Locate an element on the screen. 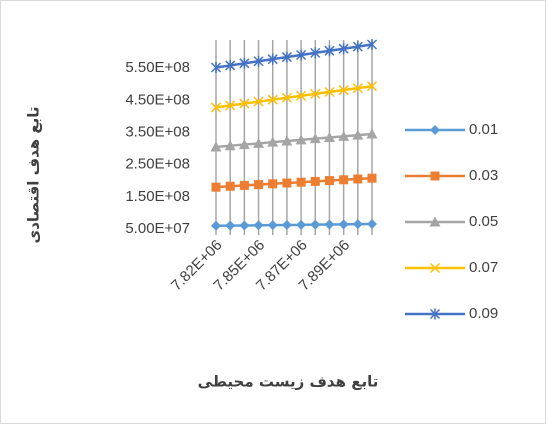 The height and width of the screenshot is (424, 546). legend-label: 0.03 is located at coordinates (483, 175).